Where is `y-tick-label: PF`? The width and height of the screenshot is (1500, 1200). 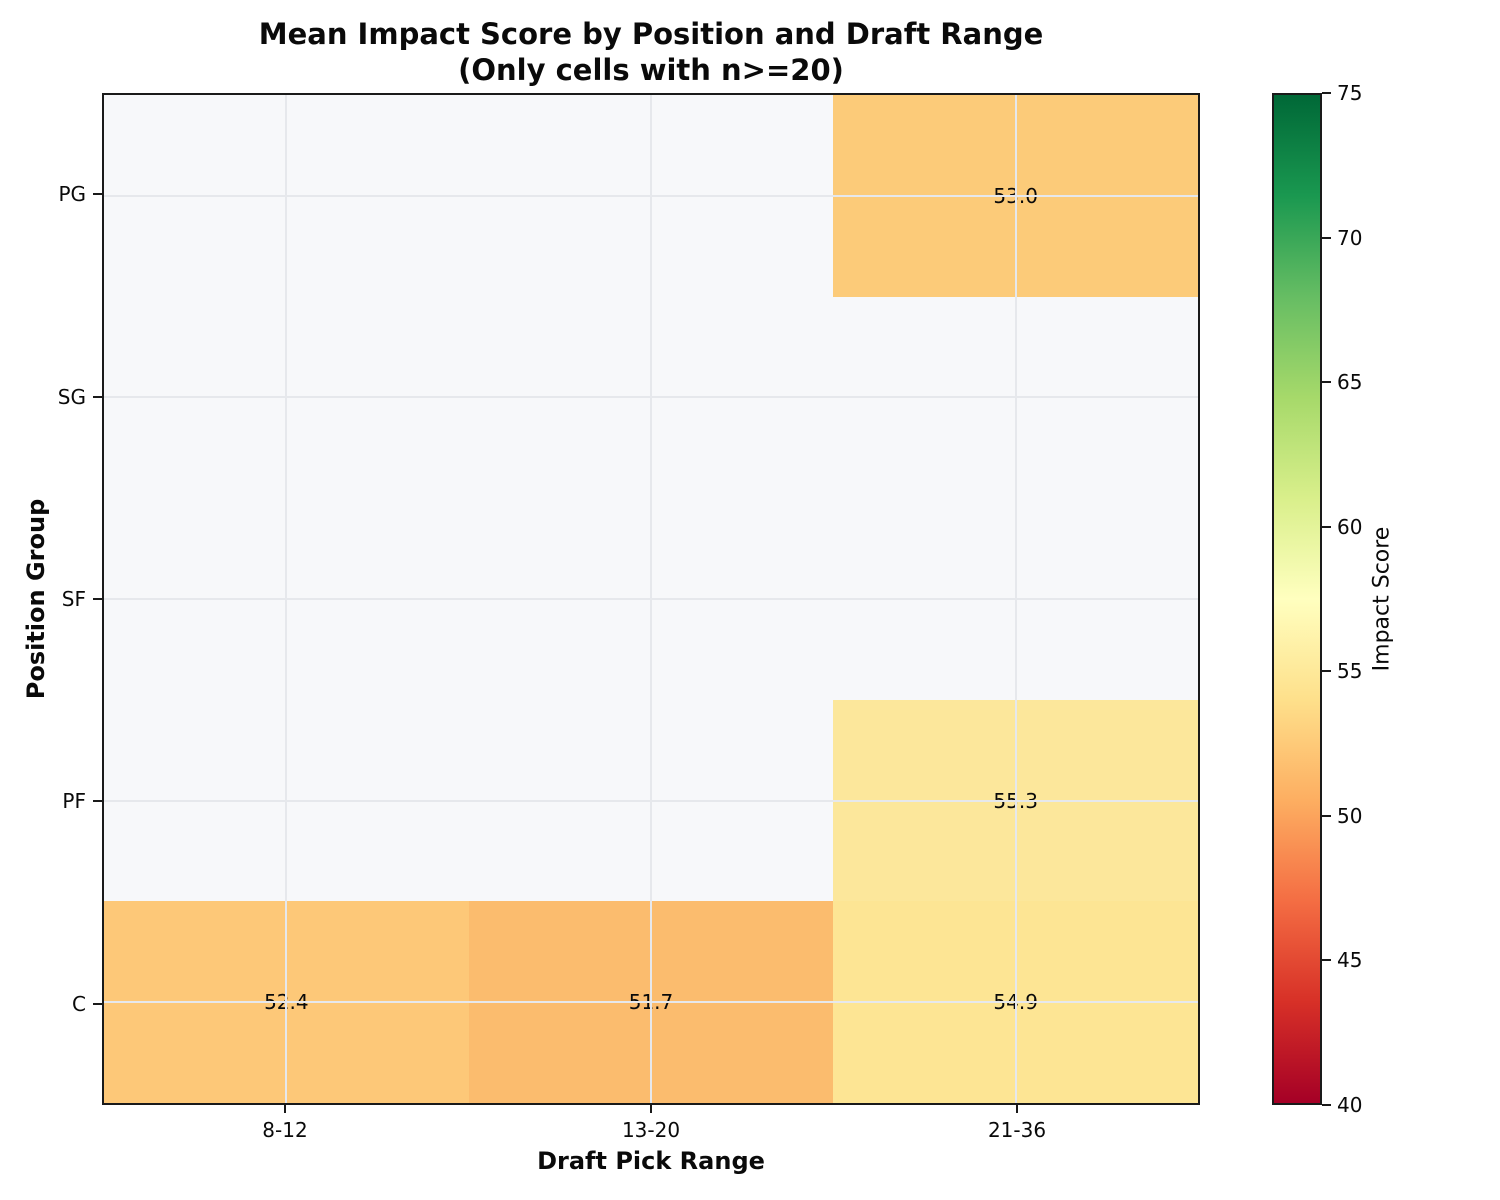 y-tick-label: PF is located at coordinates (74, 801).